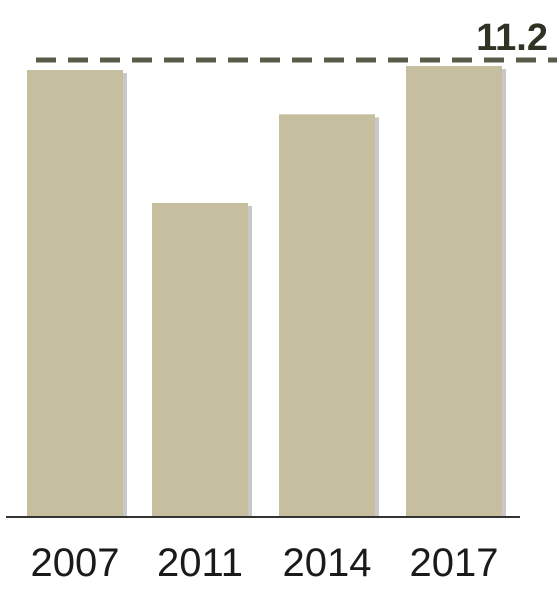  I want to click on x-tick-label-2011: 2011, so click(200, 563).